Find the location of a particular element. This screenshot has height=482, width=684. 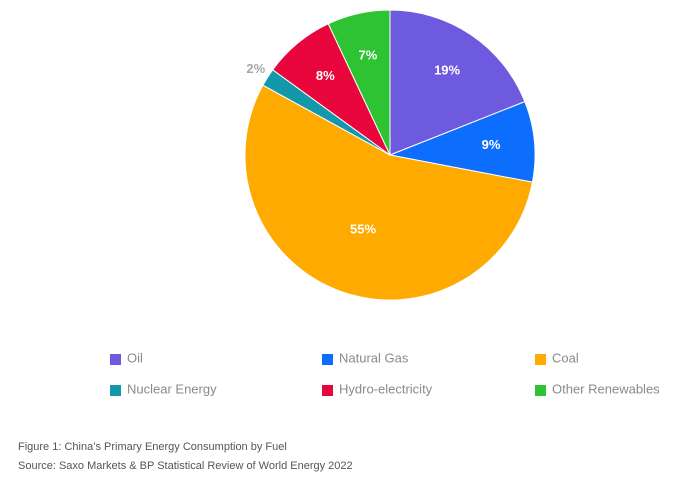

pie-slice-labels: 19% 9% 55% 2% 8% 7% is located at coordinates (373, 141).